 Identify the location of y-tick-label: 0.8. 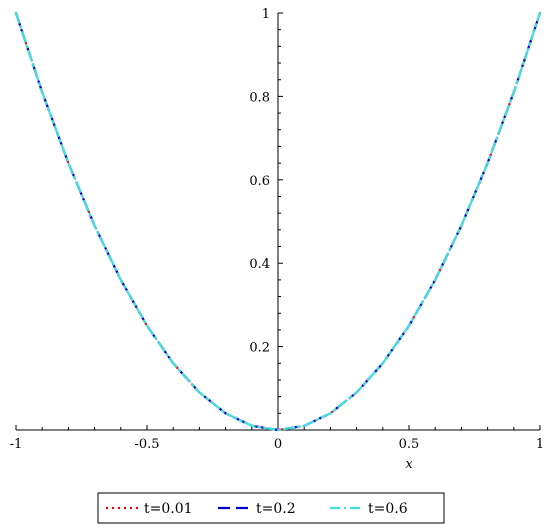
(259, 97).